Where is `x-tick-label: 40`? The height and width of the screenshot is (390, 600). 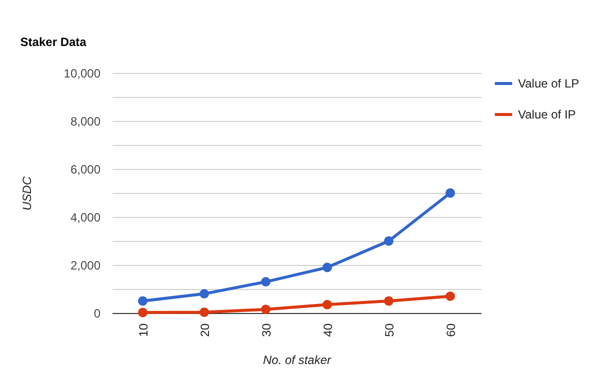
x-tick-label: 40 is located at coordinates (327, 330).